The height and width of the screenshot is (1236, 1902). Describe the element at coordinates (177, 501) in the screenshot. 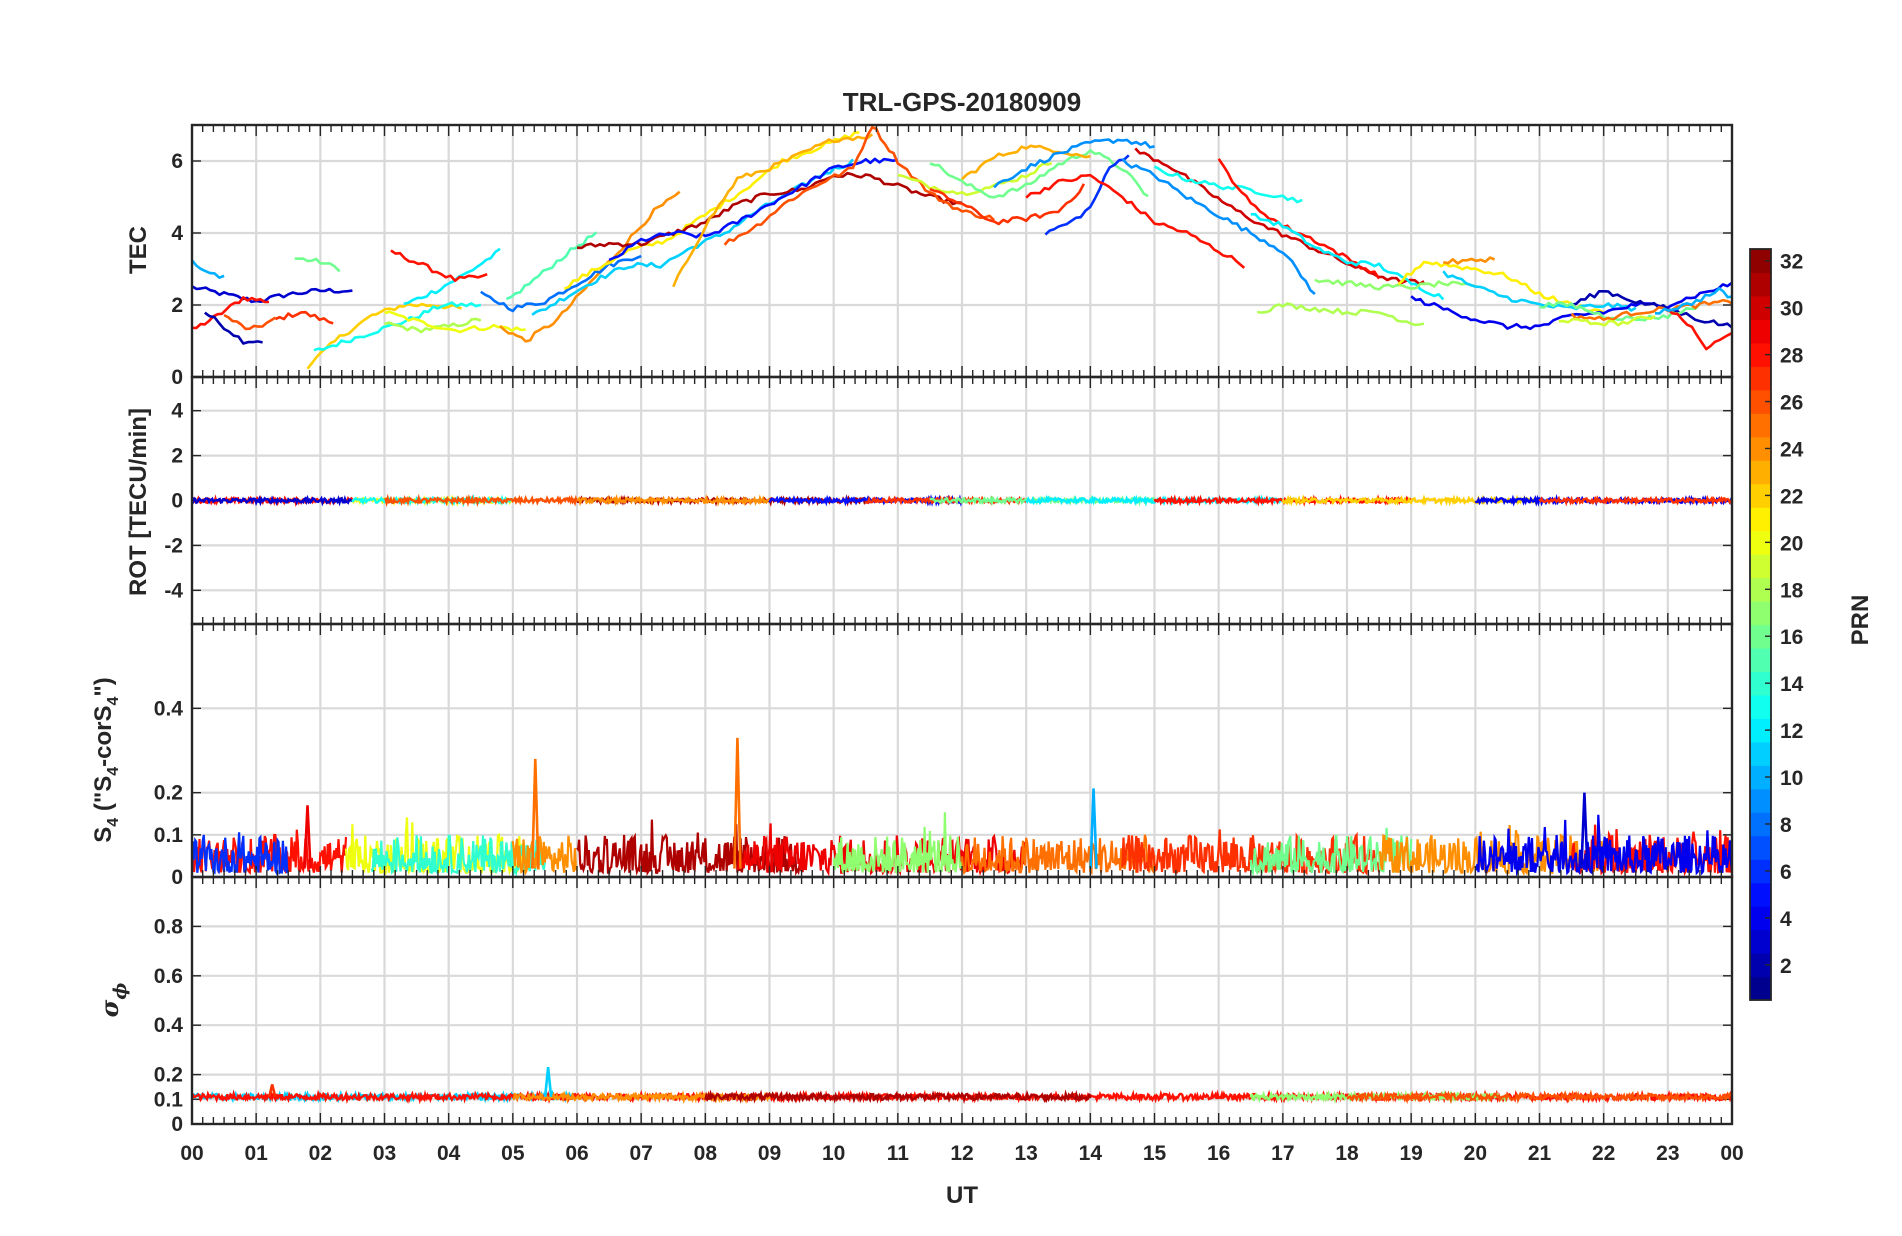

I see `y-tick-label: 0` at that location.